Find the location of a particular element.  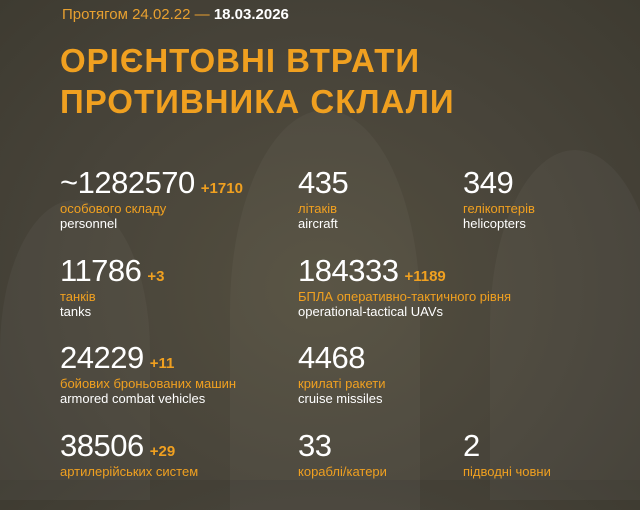

stat-label-ua: артилерійських систем is located at coordinates (129, 471).